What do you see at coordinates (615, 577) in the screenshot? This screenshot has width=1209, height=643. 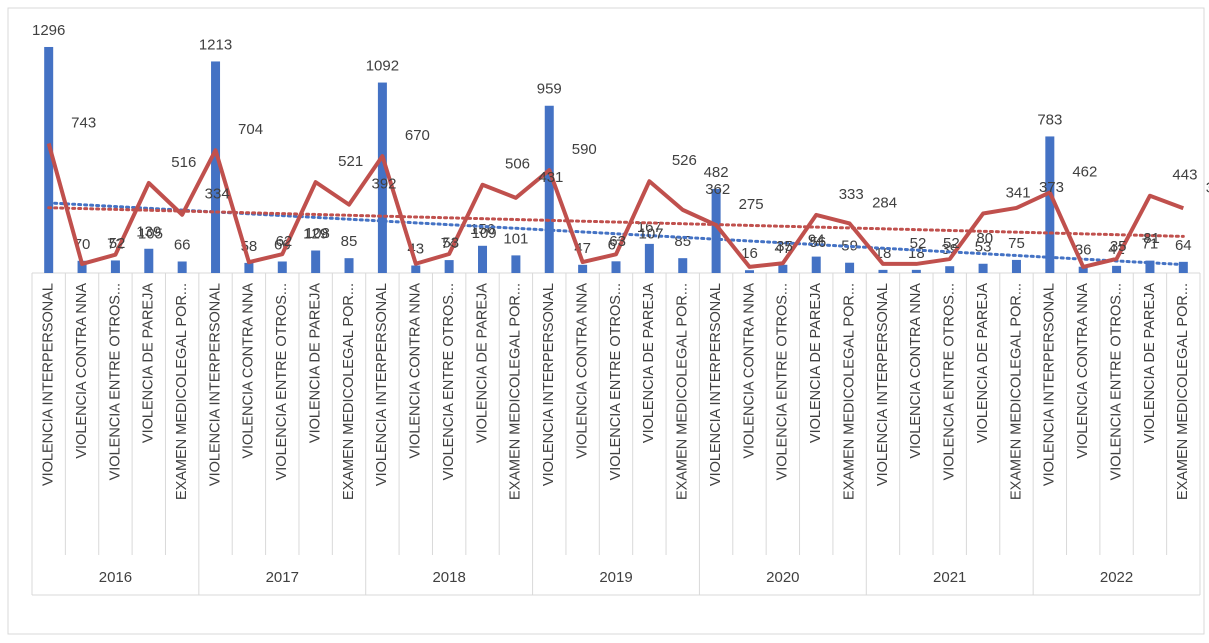 I see `group-label: 2019` at bounding box center [615, 577].